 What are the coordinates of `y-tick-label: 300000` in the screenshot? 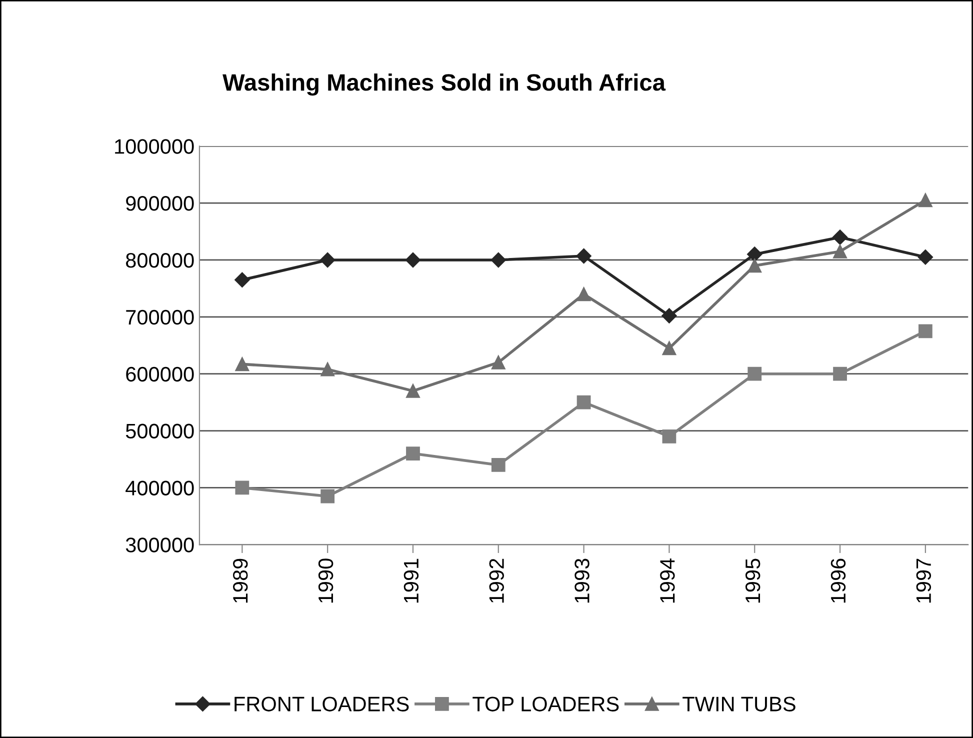 It's located at (160, 545).